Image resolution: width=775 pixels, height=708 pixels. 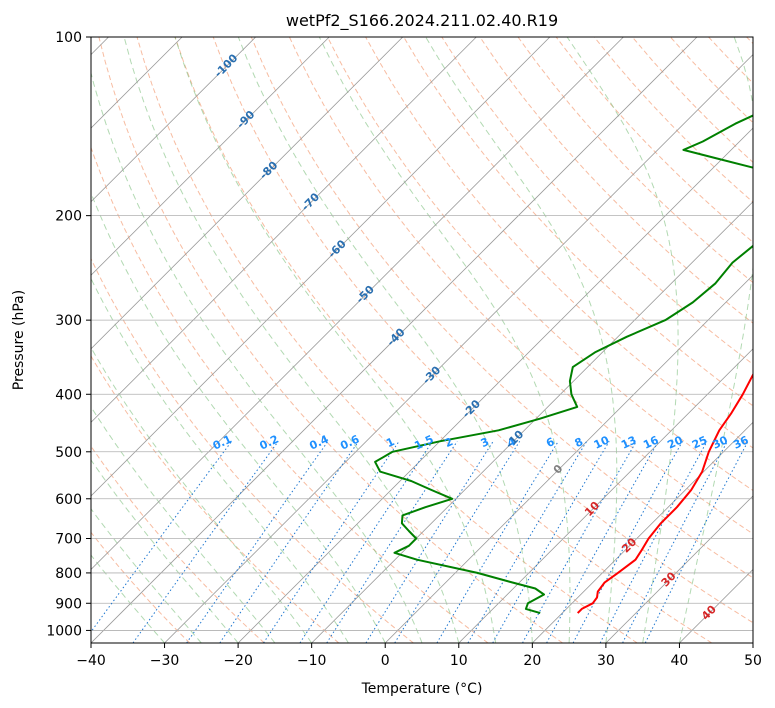 I want to click on x-tick-label: 20, so click(x=532, y=661).